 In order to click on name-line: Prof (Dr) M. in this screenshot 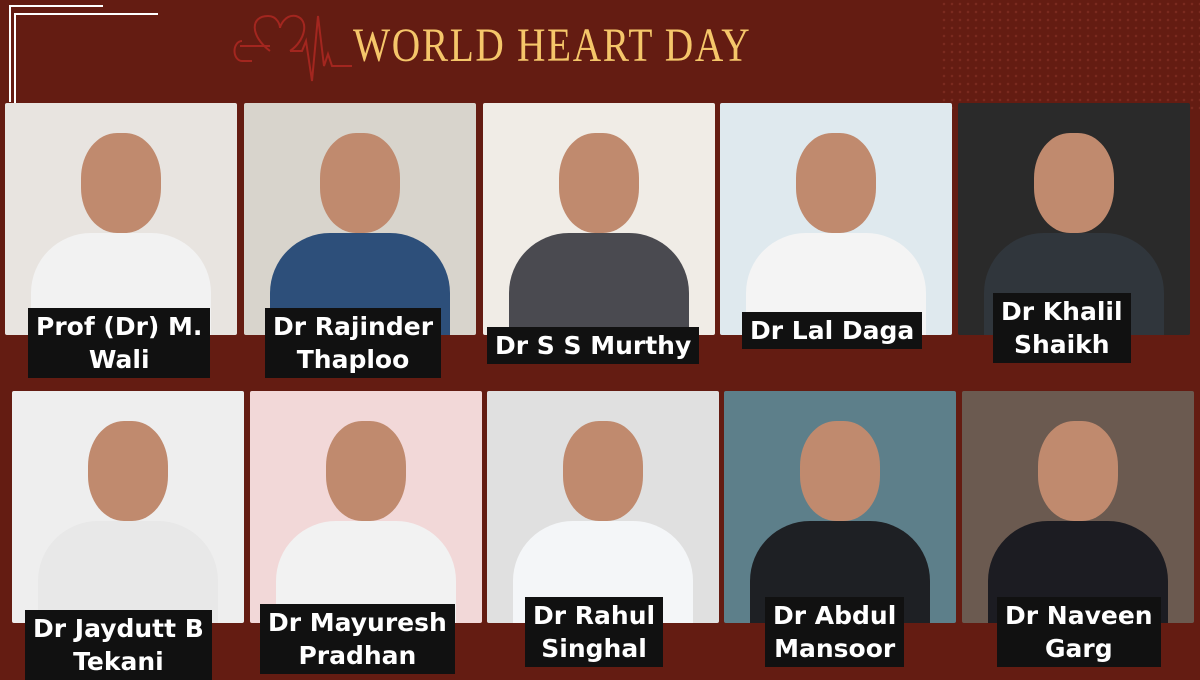, I will do `click(119, 326)`.